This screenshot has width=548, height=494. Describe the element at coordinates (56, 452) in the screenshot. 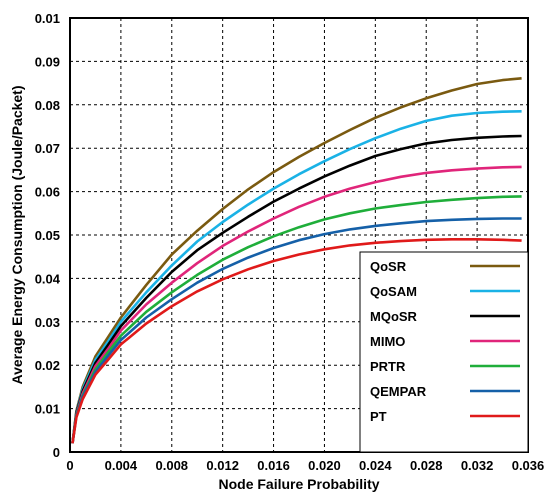

I see `y-tick-label: 0` at that location.